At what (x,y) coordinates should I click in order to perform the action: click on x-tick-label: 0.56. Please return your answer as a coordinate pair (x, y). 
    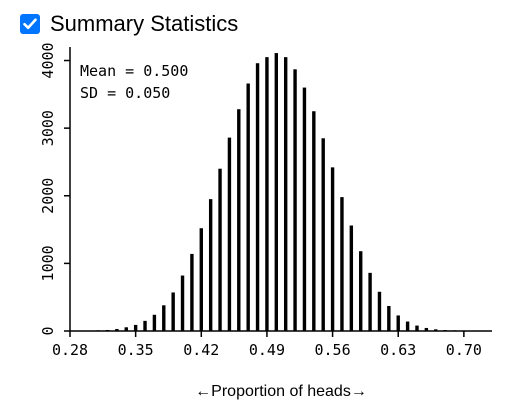
    Looking at the image, I should click on (333, 350).